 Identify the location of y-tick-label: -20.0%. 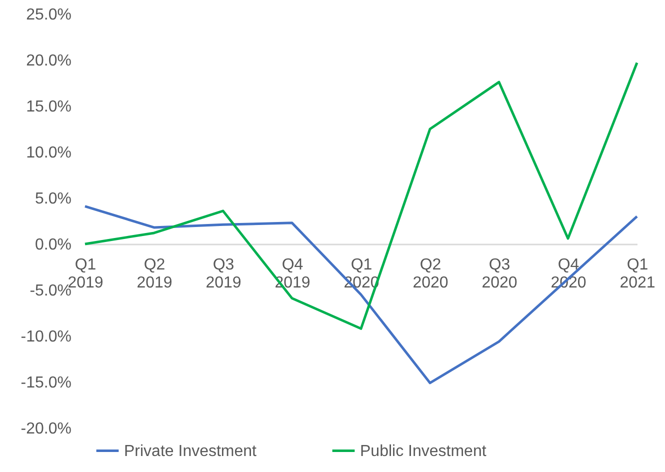
(46, 429).